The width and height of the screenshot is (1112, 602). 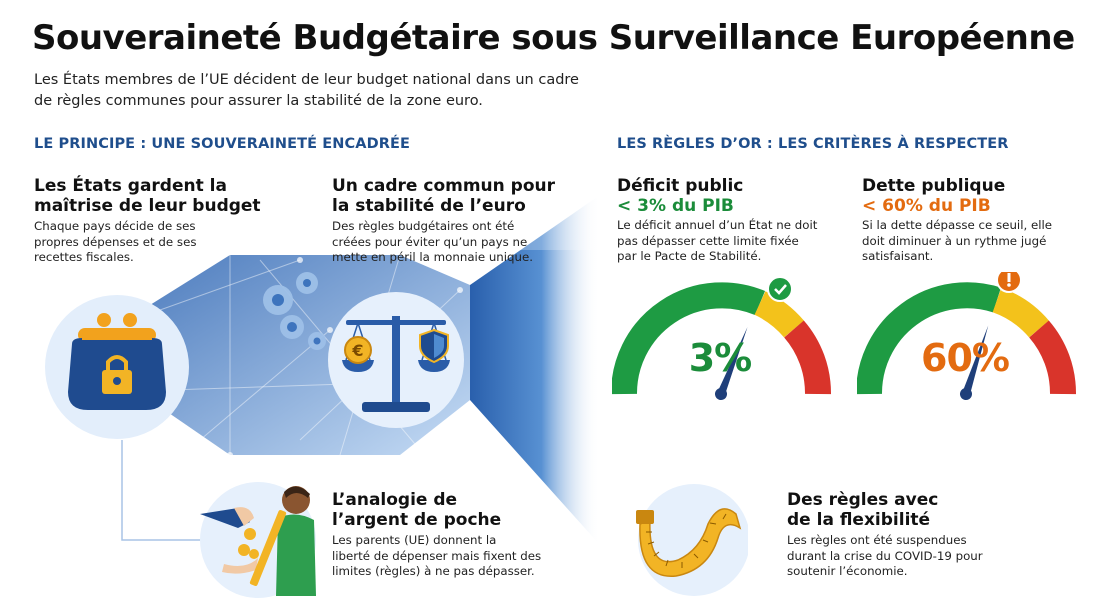 I want to click on pocket-money-icon, so click(x=258, y=540).